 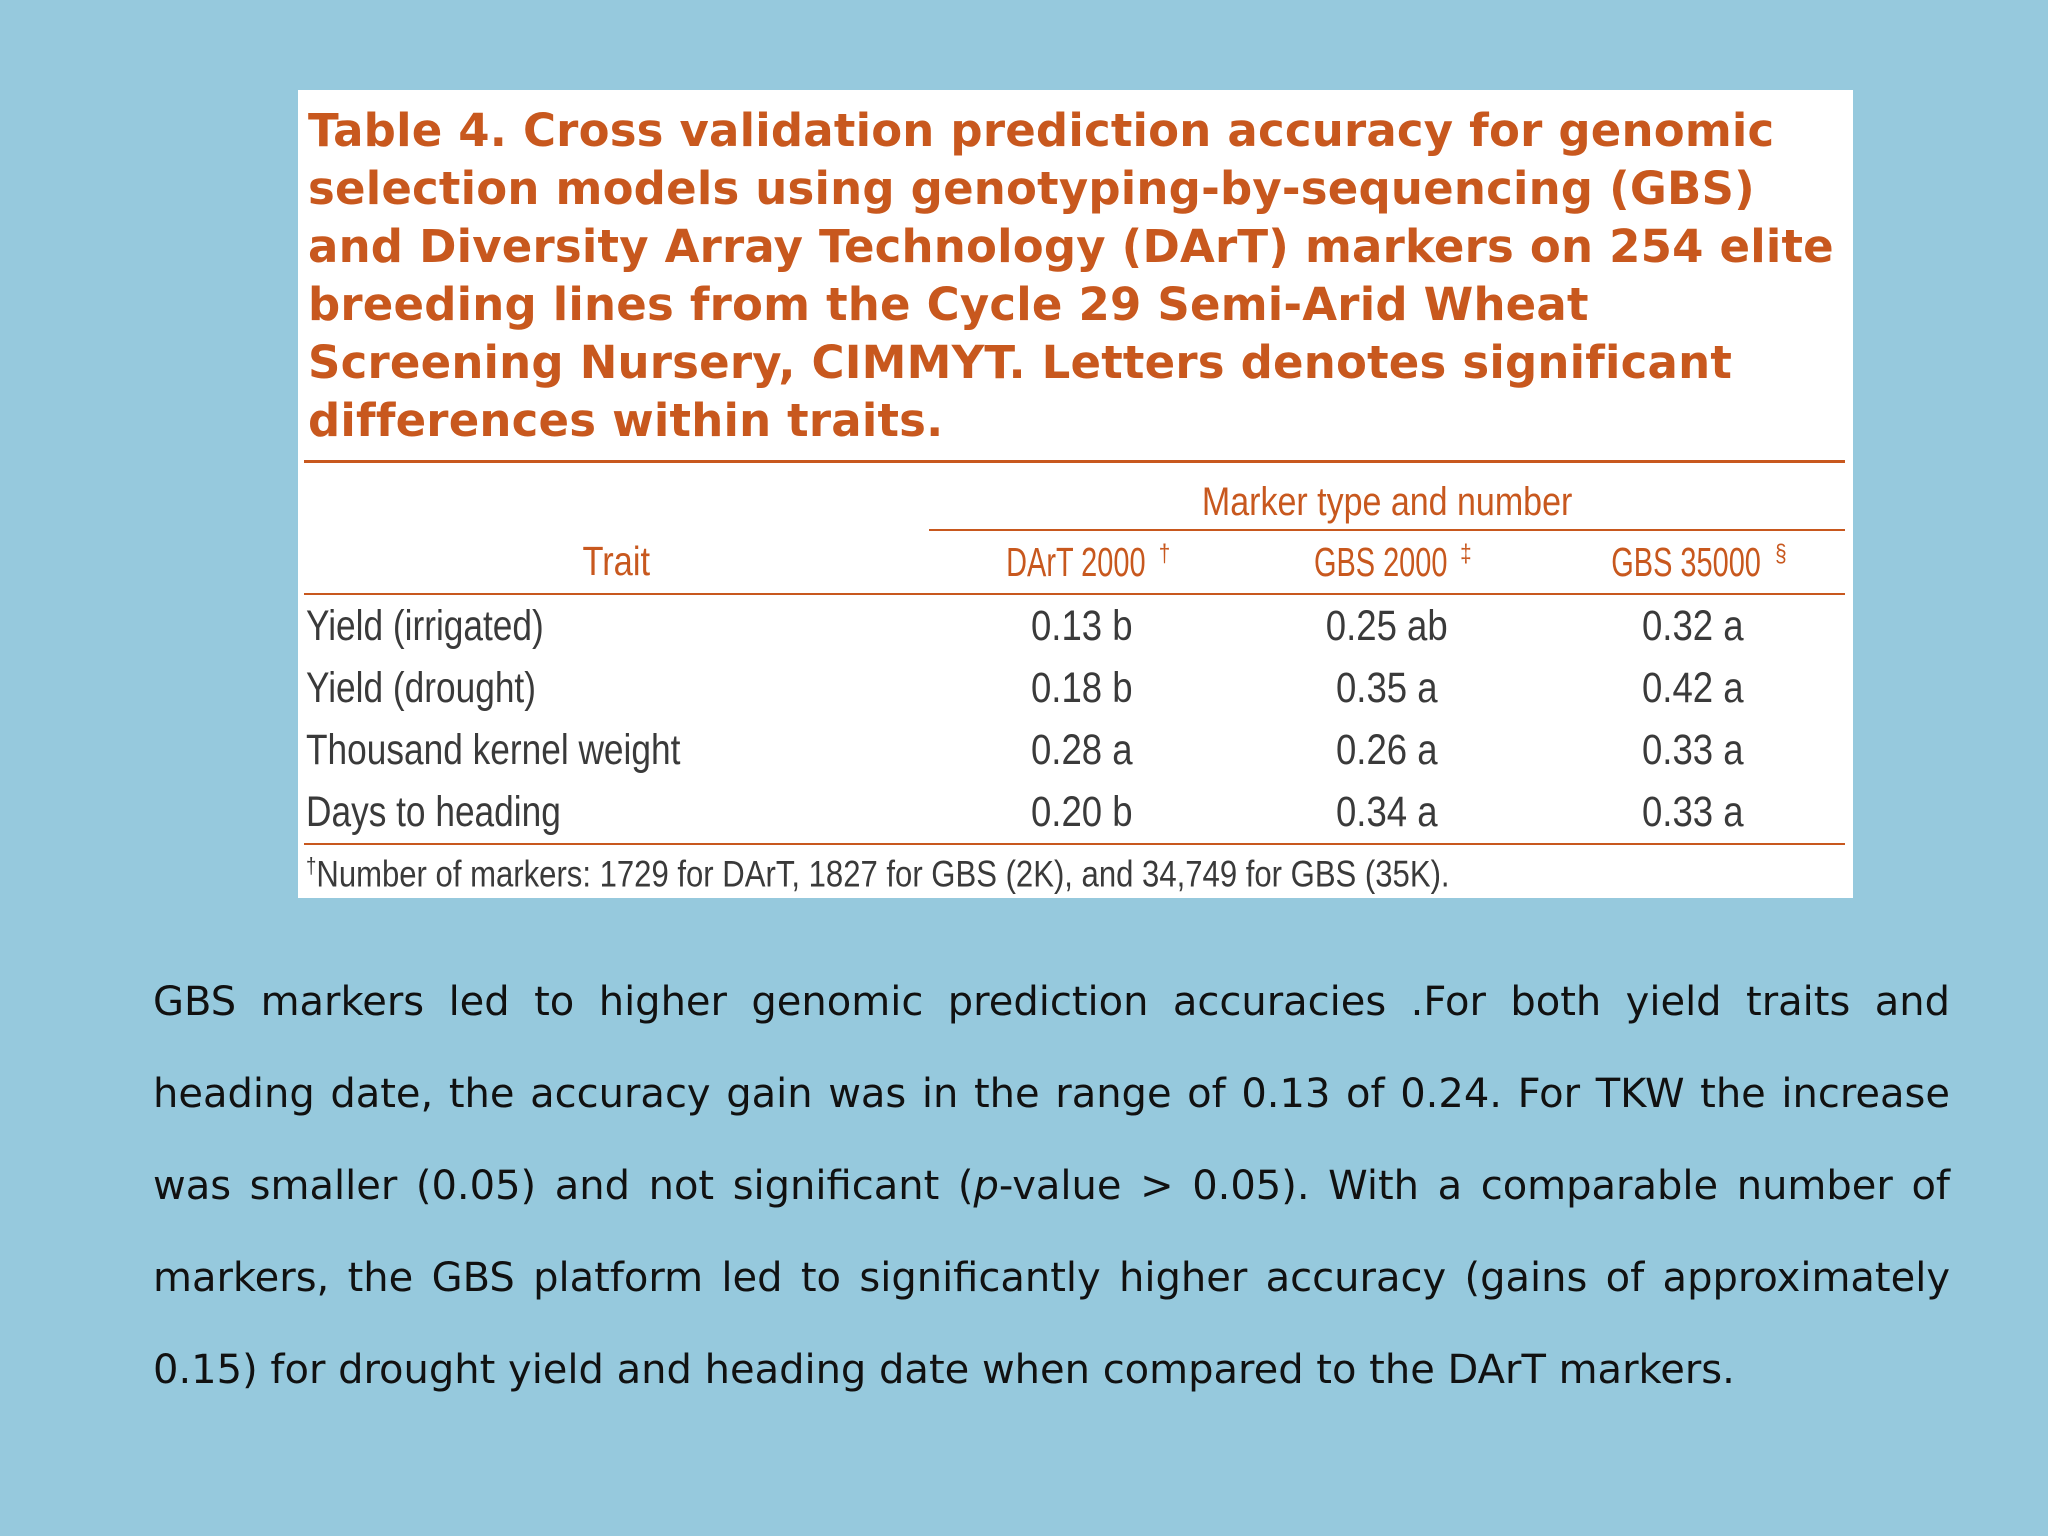 I want to click on value-cell: 0.28 a, so click(x=1081, y=749).